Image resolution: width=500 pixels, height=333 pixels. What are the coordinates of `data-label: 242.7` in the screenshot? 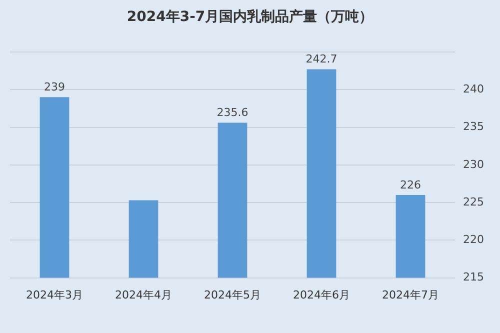 It's located at (322, 59).